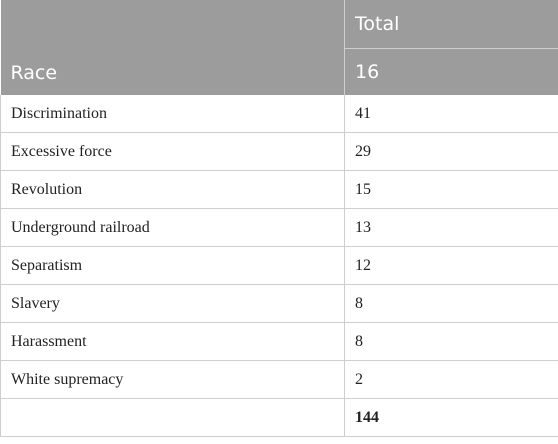  Describe the element at coordinates (451, 189) in the screenshot. I see `row-value: 15` at that location.